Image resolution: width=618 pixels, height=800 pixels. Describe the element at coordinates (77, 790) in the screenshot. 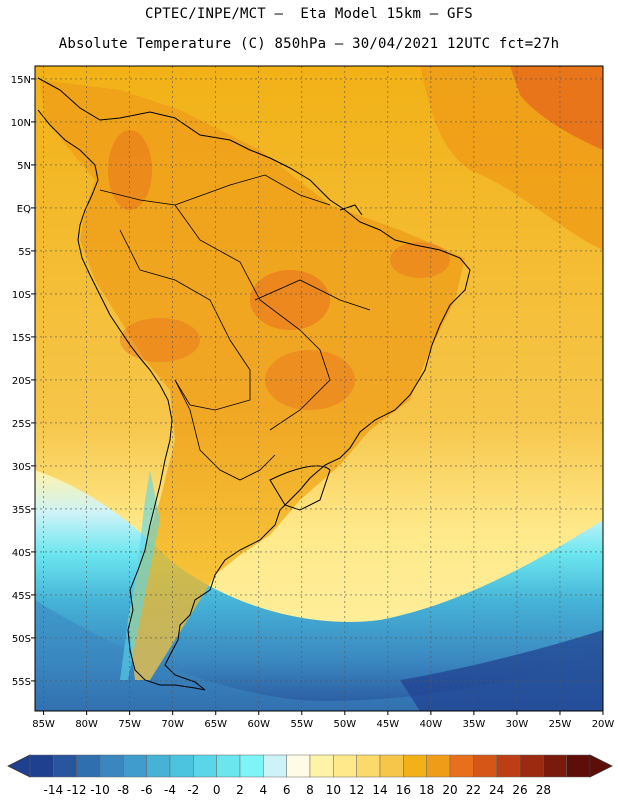

I see `colorbar-label: -12` at that location.